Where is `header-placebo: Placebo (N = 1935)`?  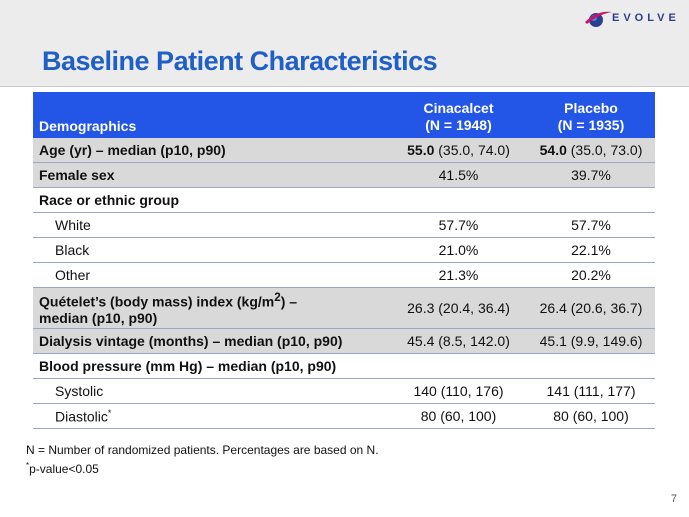 header-placebo: Placebo (N = 1935) is located at coordinates (591, 115).